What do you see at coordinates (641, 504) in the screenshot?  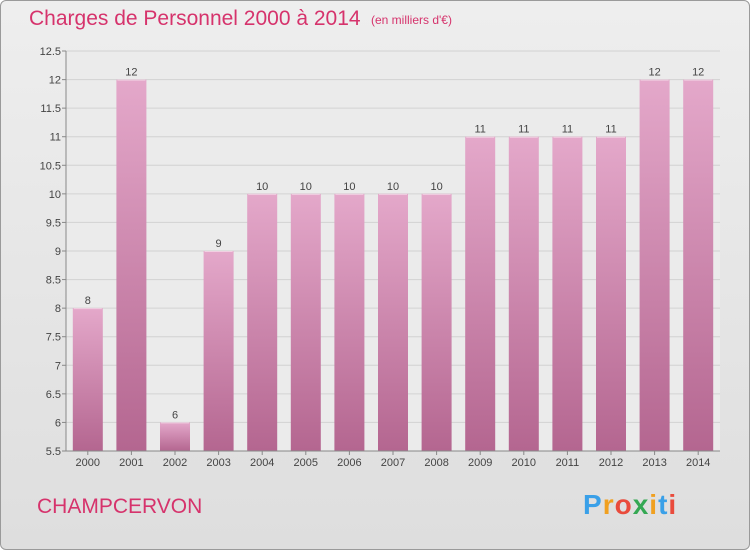 I see `logo-letter: x` at bounding box center [641, 504].